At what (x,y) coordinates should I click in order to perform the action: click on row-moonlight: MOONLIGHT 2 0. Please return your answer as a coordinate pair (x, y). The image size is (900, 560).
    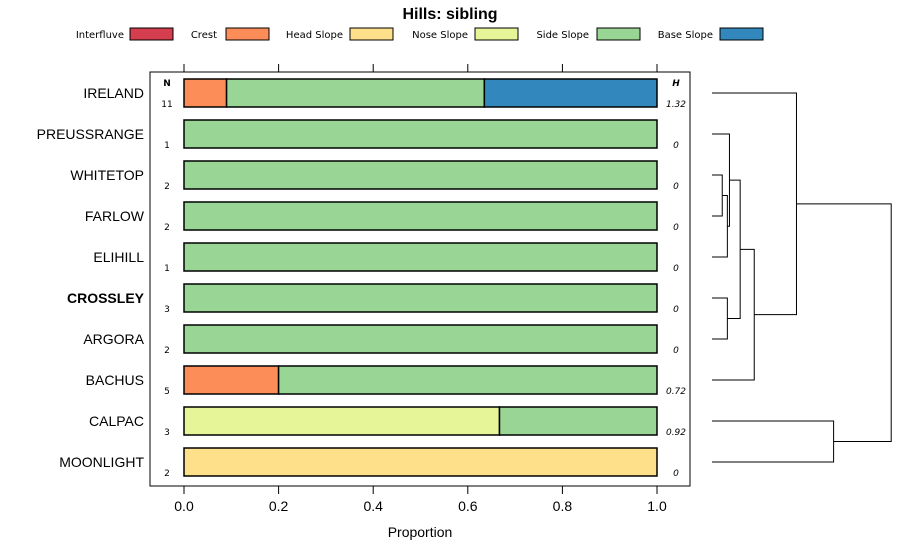
    Looking at the image, I should click on (369, 463).